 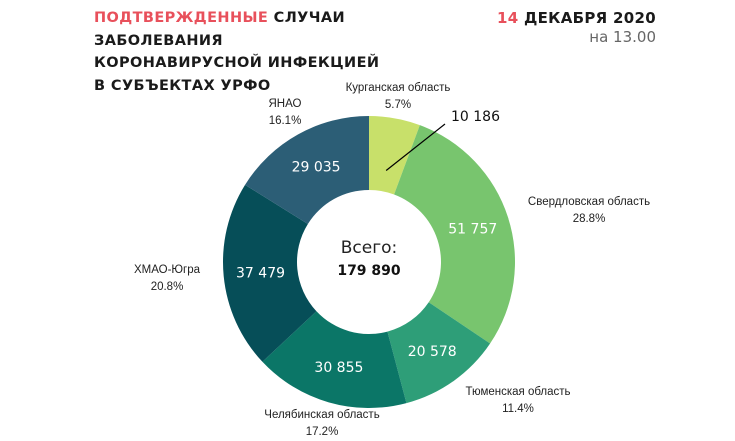 I want to click on region-percent-курганская-область: 5.7%, so click(x=398, y=105).